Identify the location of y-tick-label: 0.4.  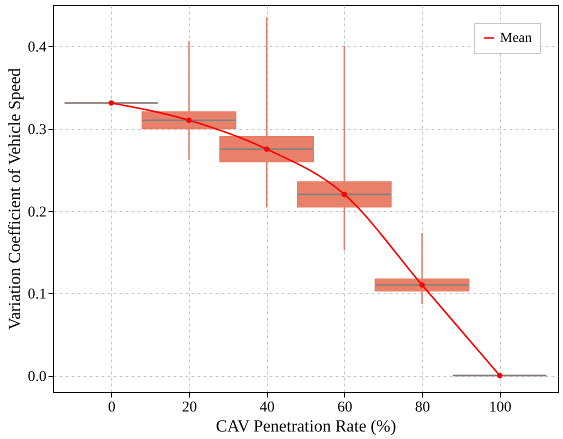
(37, 48).